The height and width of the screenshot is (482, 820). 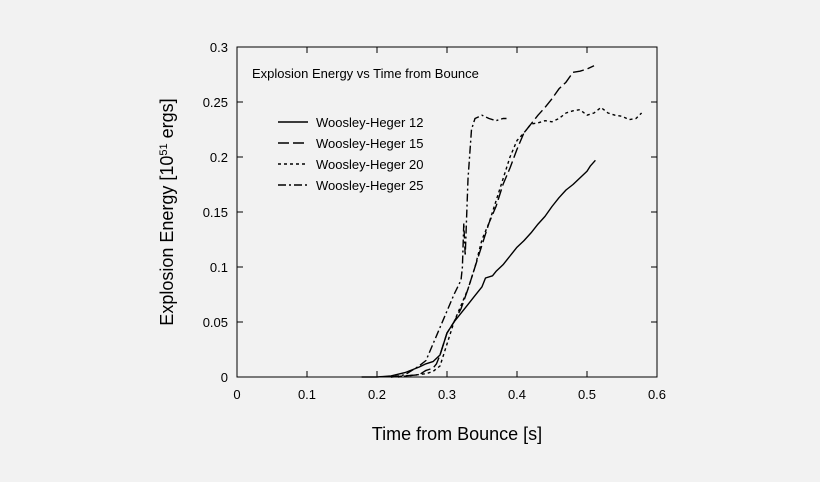 What do you see at coordinates (167, 120) in the screenshot?
I see `y-axis-title-suffix: ergs]` at bounding box center [167, 120].